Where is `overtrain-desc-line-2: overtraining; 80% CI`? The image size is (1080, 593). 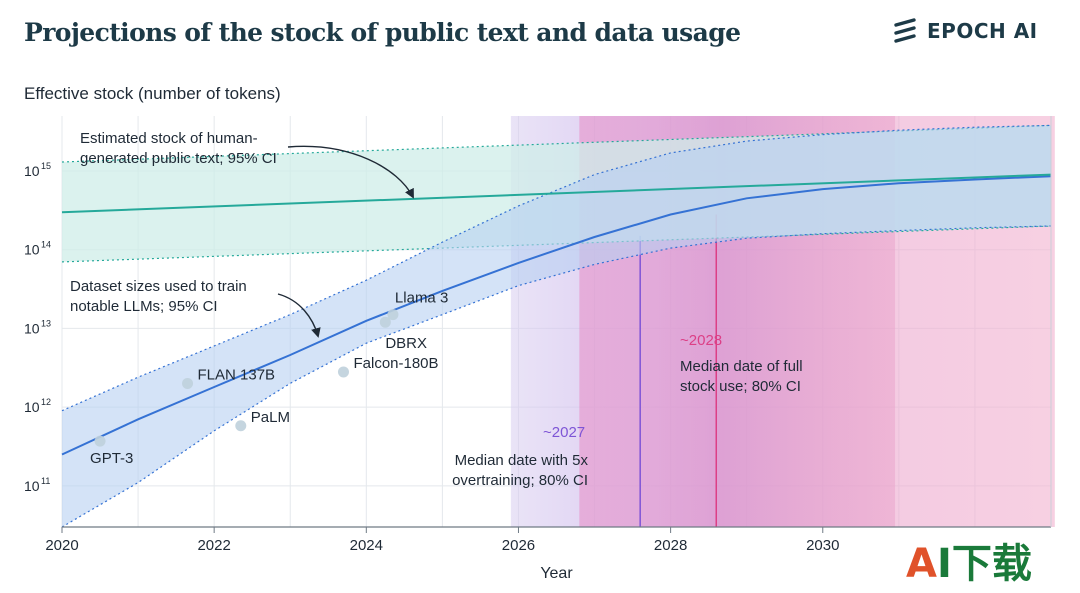
overtrain-desc-line-2: overtraining; 80% CI is located at coordinates (520, 480).